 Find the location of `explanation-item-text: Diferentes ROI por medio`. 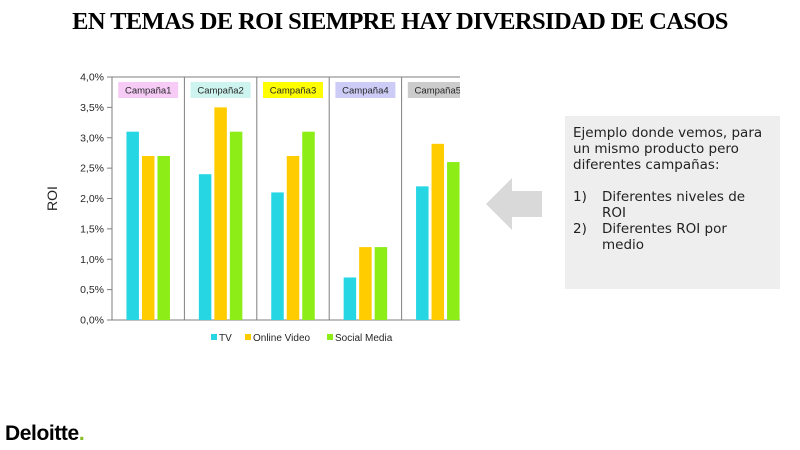

explanation-item-text: Diferentes ROI por medio is located at coordinates (664, 237).